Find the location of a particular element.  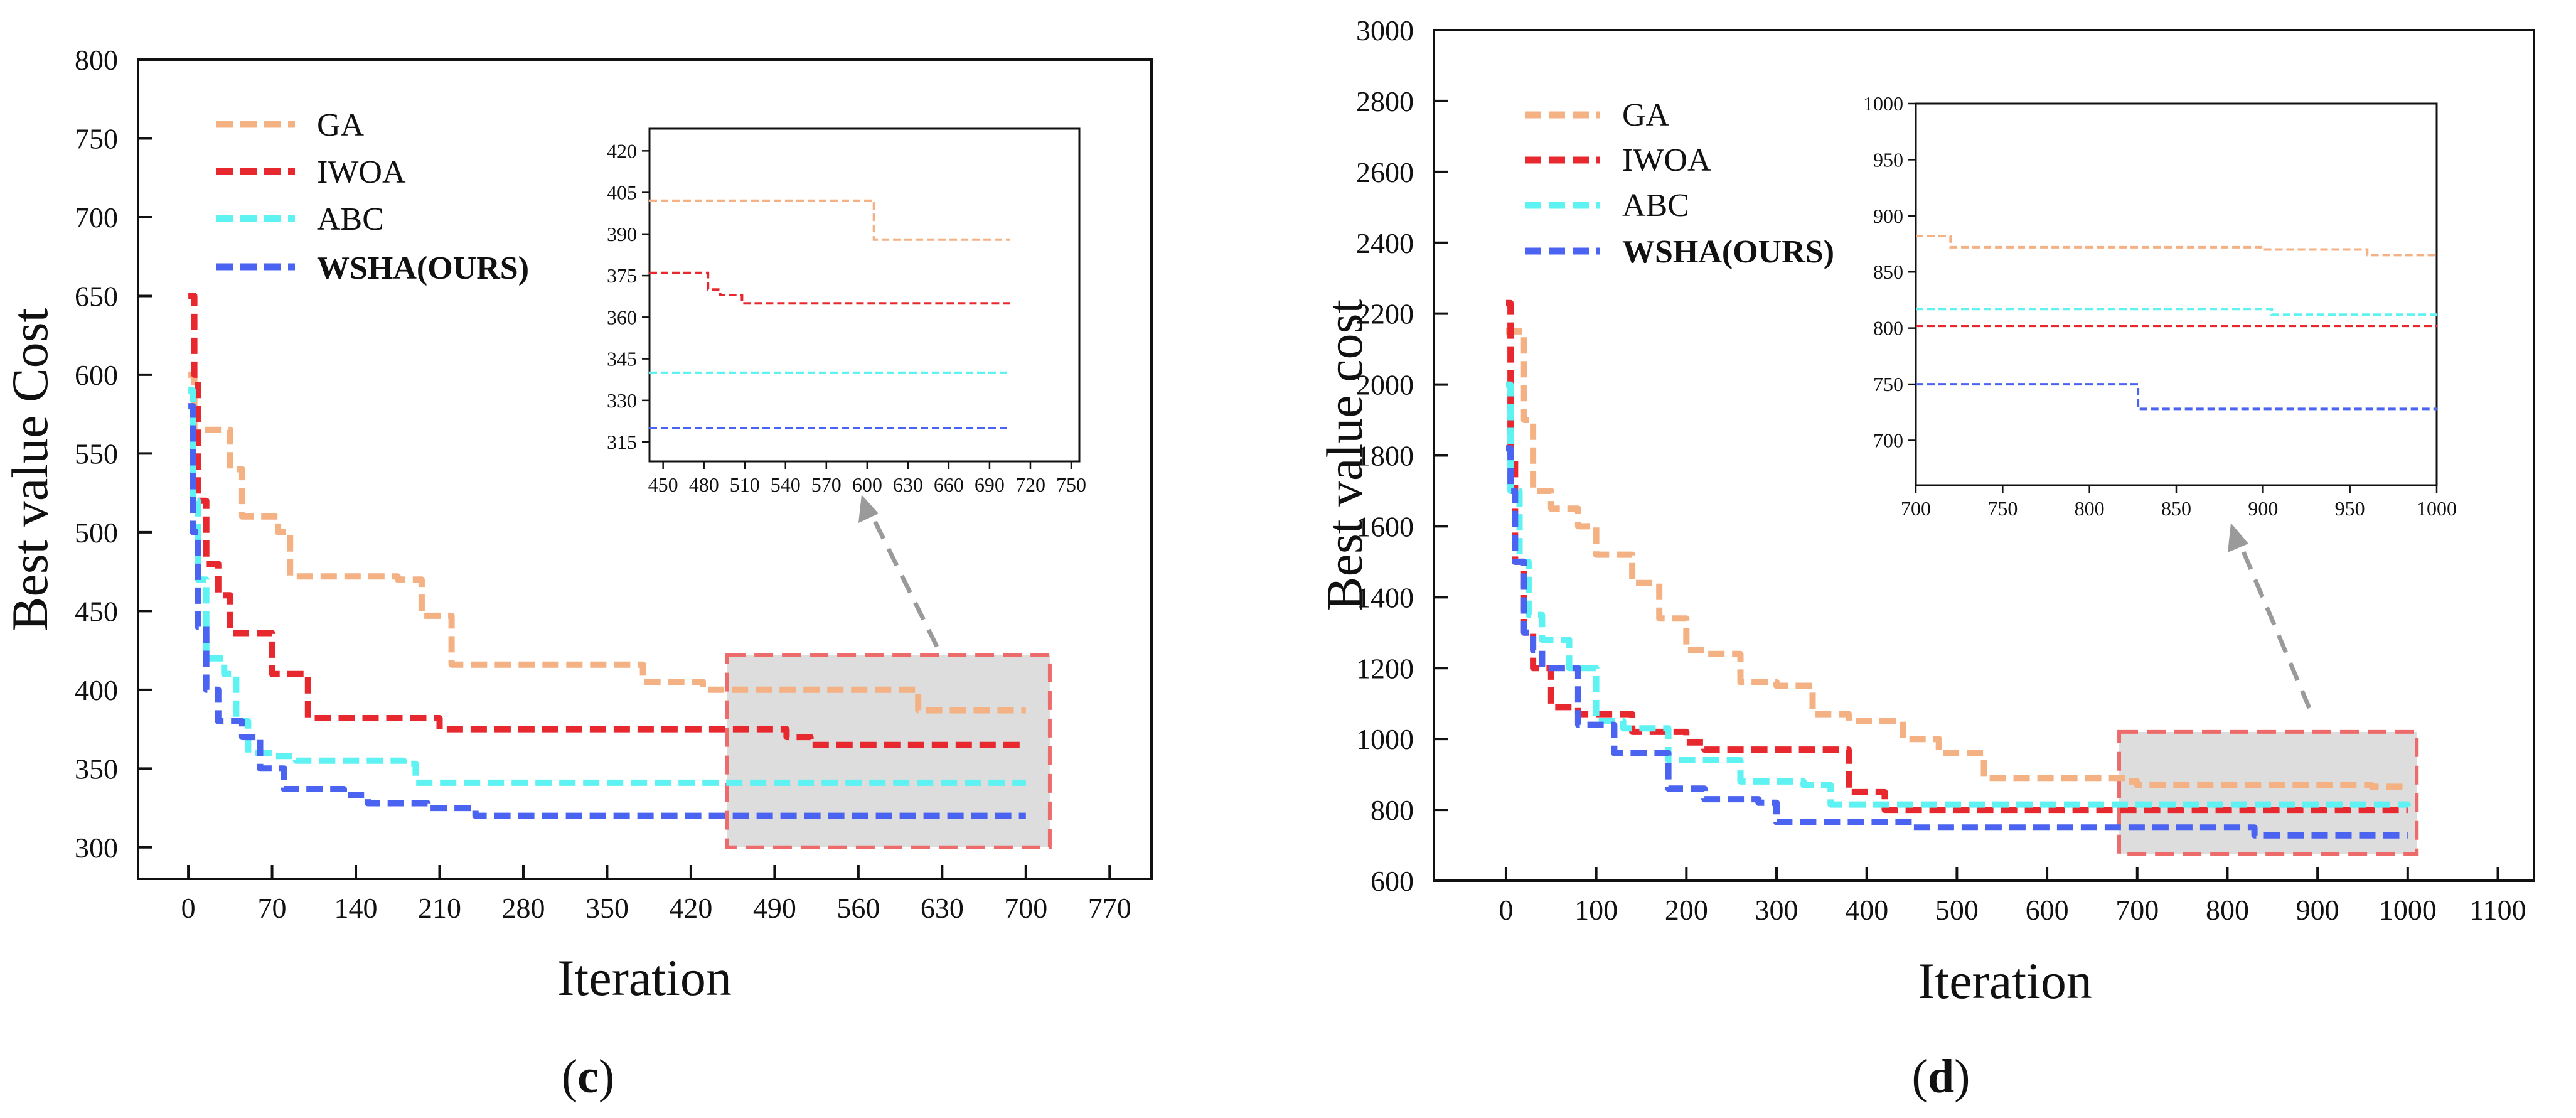

panel-d-inset-x-tick-label: 700 is located at coordinates (1916, 508).